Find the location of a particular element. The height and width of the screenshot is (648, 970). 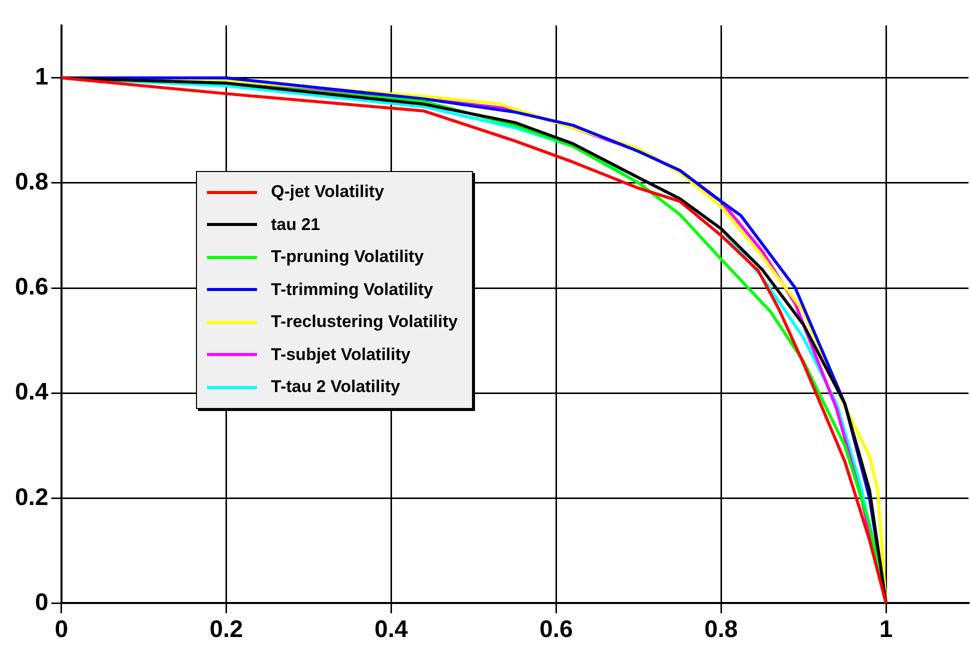

x-tick-label: 0.8 is located at coordinates (721, 630).